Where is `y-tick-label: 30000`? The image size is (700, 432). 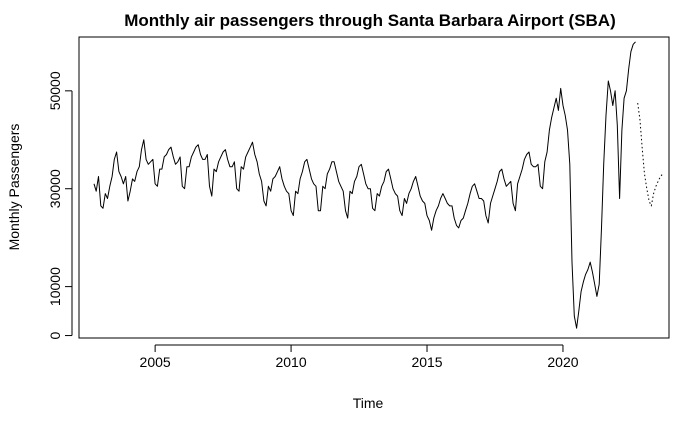
y-tick-label: 30000 is located at coordinates (55, 188).